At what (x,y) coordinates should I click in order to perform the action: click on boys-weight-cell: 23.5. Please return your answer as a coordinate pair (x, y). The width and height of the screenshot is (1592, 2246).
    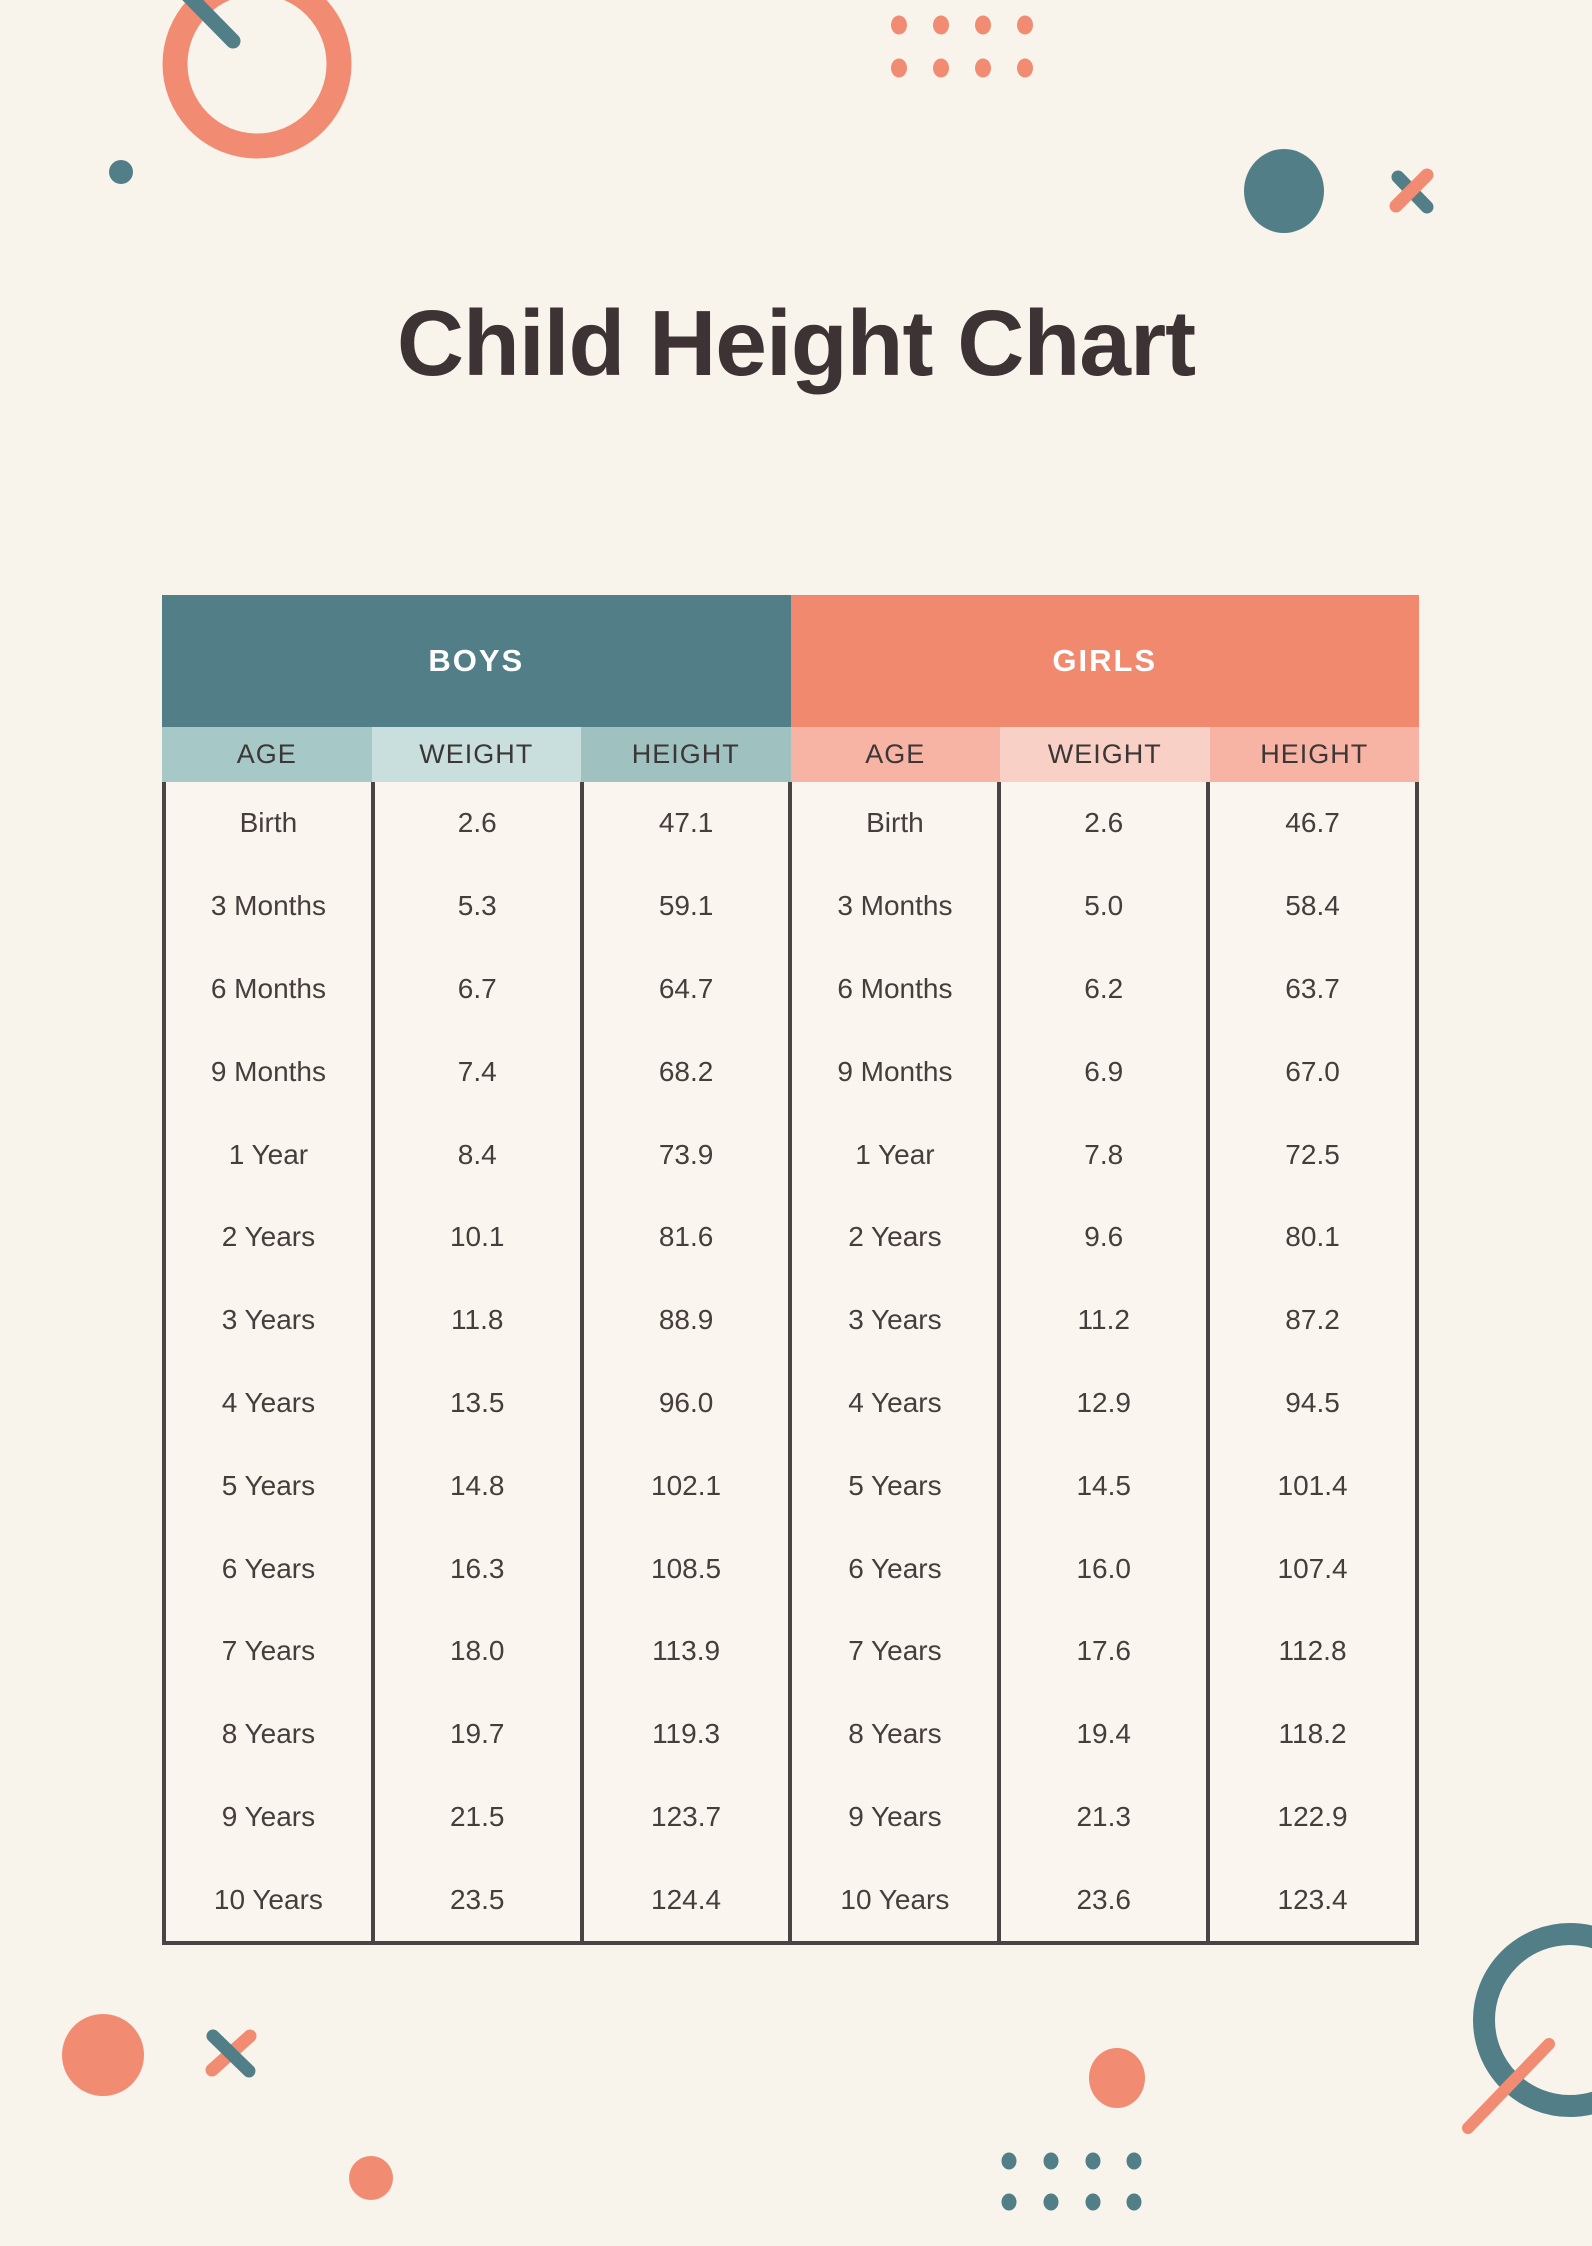
    Looking at the image, I should click on (475, 1900).